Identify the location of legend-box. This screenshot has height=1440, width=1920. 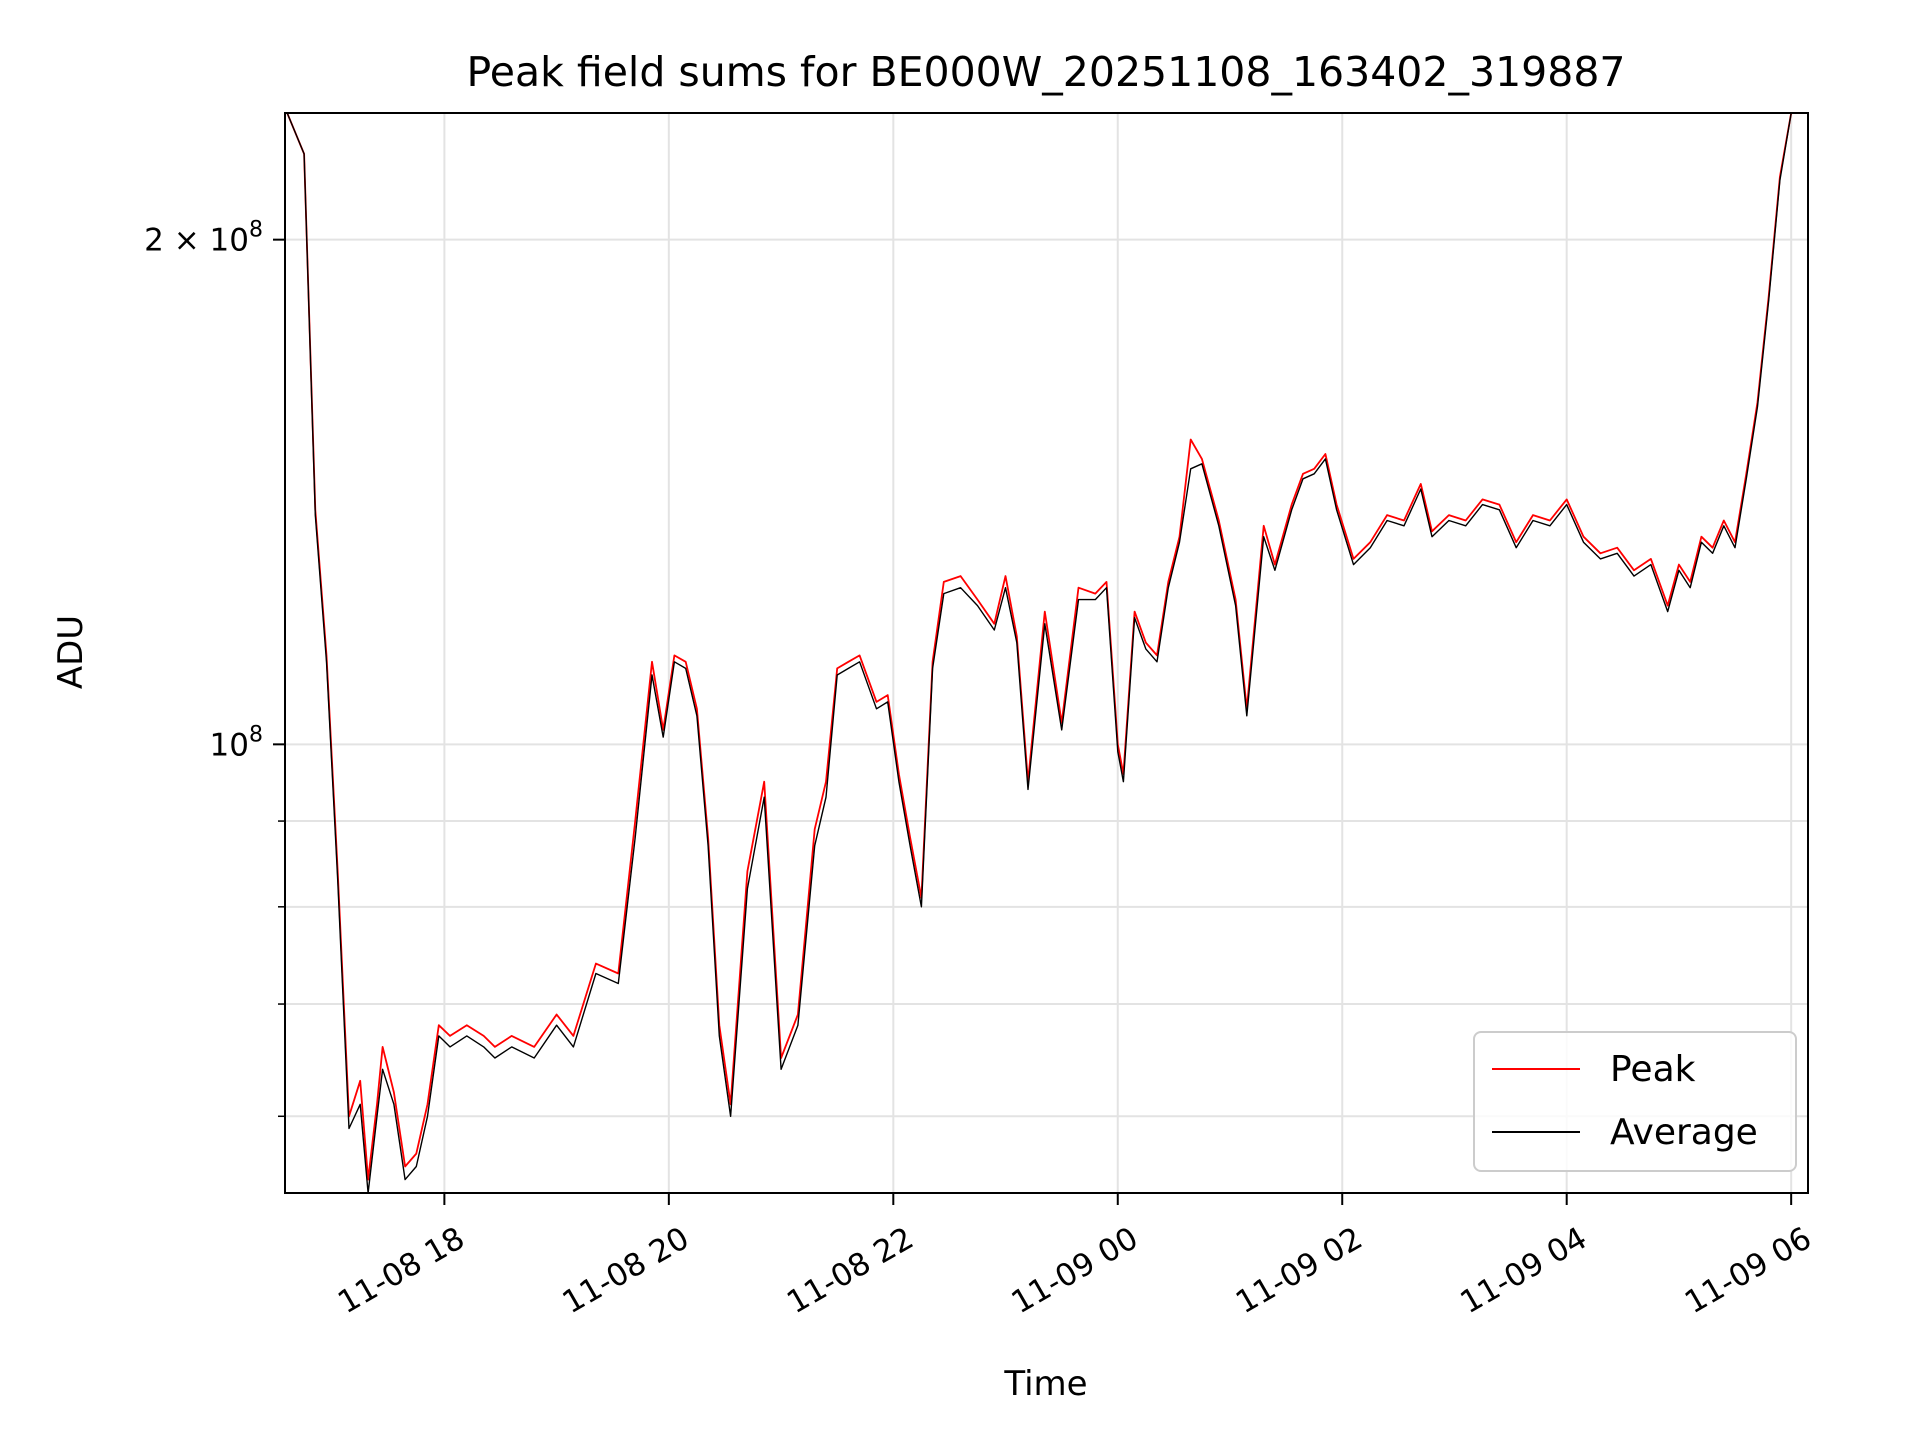
(1635, 1101).